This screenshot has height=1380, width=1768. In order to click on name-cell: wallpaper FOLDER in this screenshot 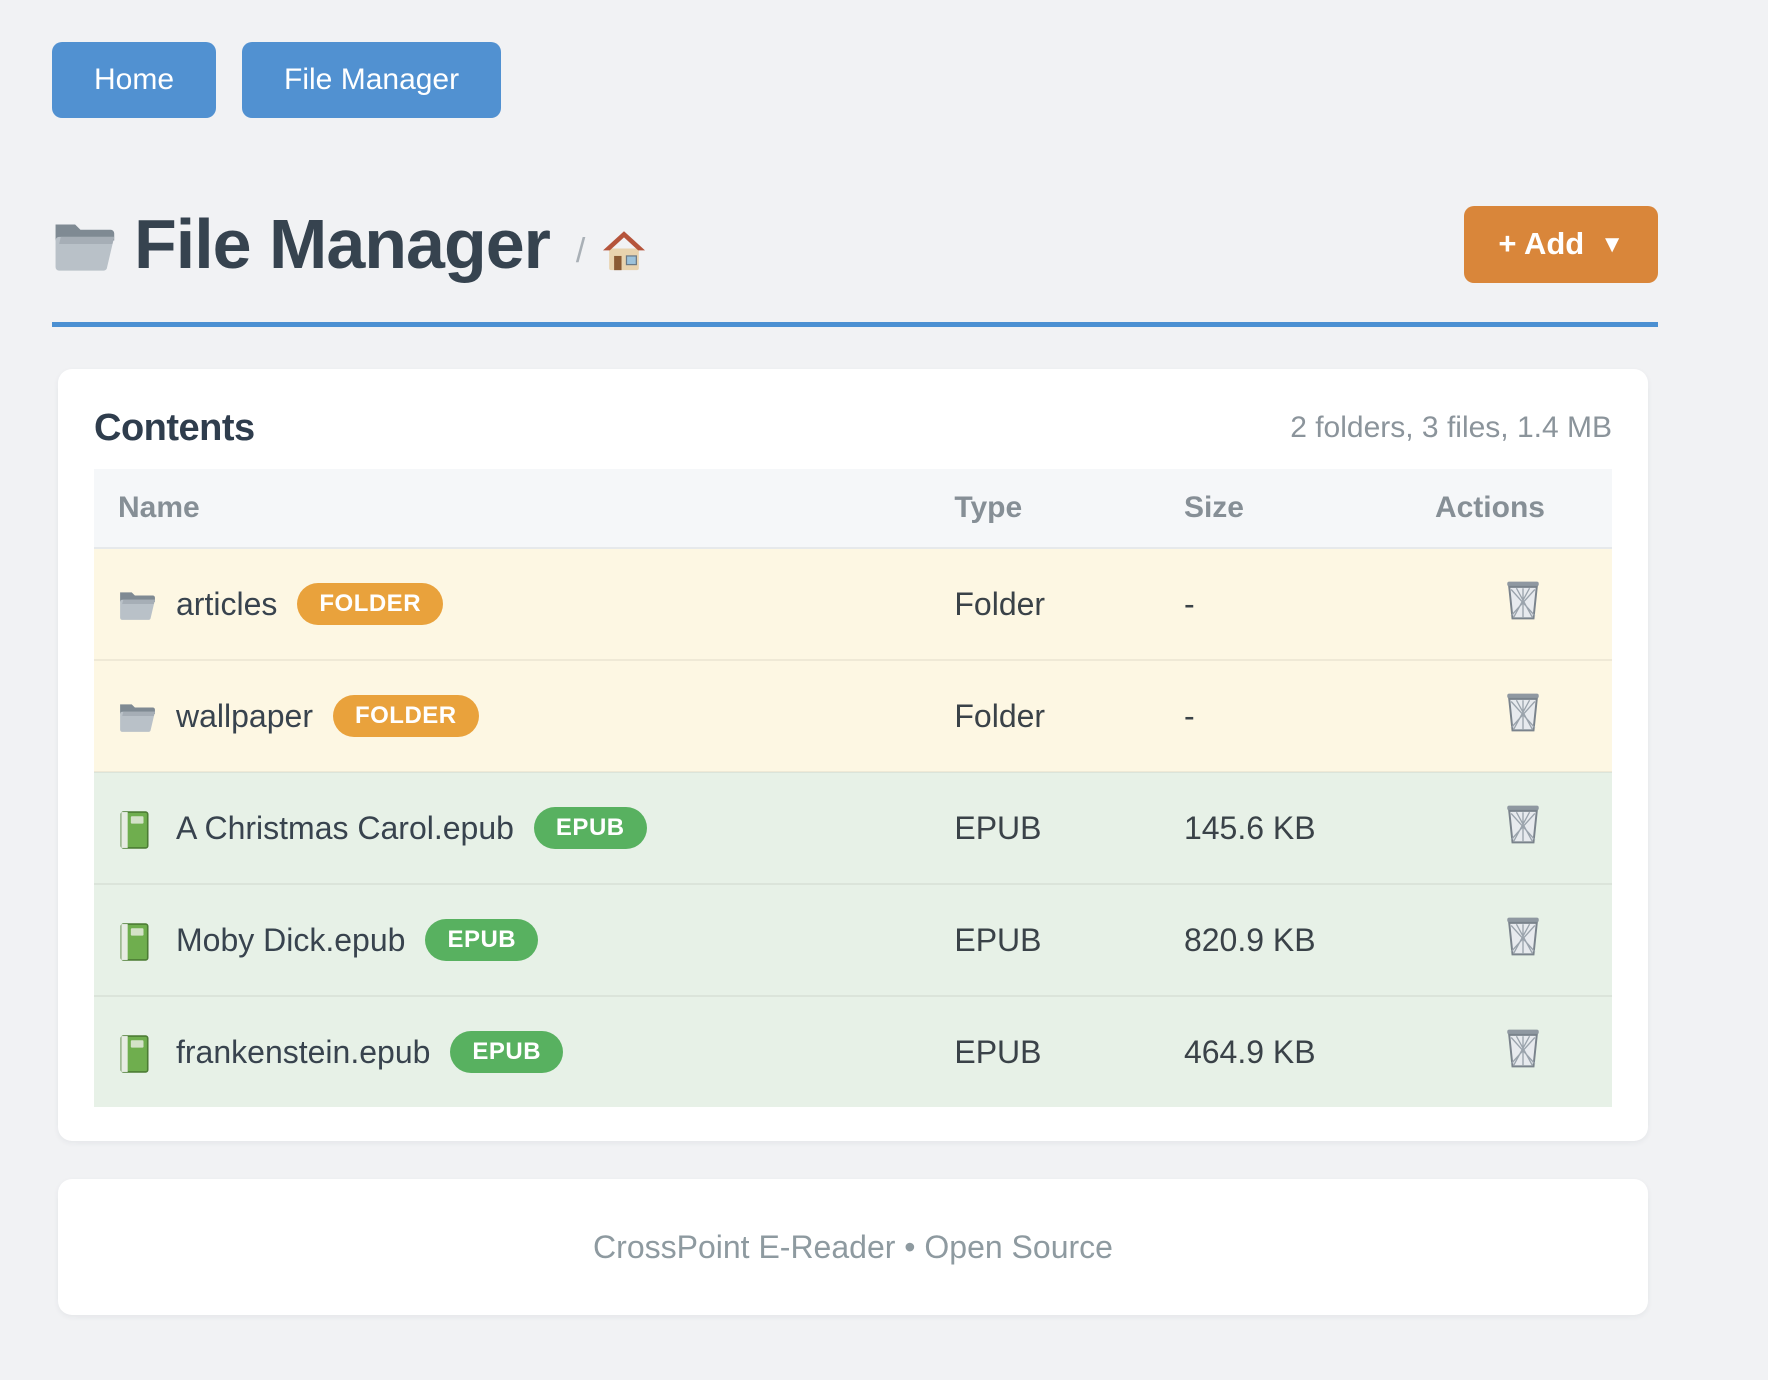, I will do `click(512, 715)`.